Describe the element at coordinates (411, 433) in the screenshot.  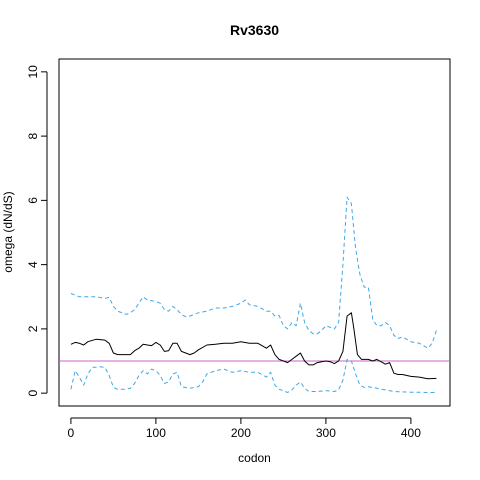
I see `x-tick-label: 400` at that location.